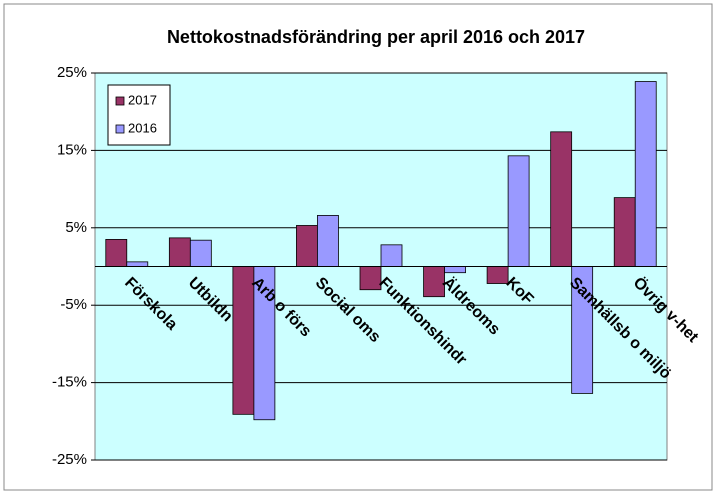 This screenshot has height=500, width=718. What do you see at coordinates (69, 382) in the screenshot?
I see `y-tick-label: -15%` at bounding box center [69, 382].